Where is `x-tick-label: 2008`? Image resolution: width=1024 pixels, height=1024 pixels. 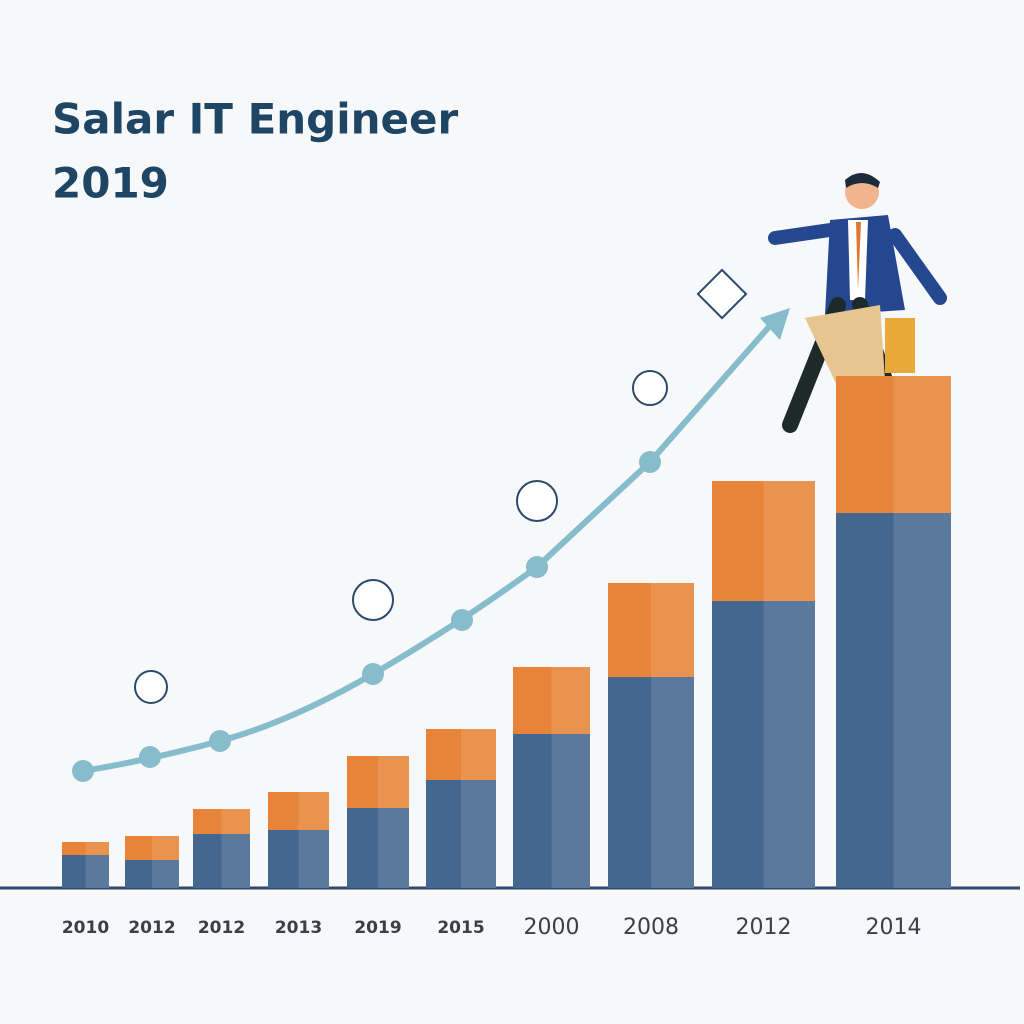 x-tick-label: 2008 is located at coordinates (651, 927).